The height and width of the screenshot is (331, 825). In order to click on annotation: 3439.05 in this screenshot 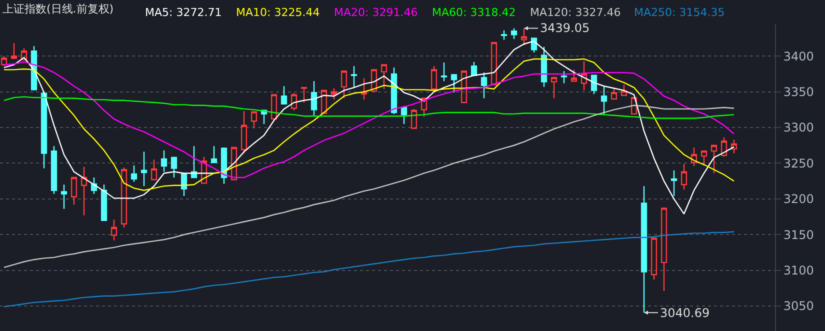, I will do `click(565, 28)`.